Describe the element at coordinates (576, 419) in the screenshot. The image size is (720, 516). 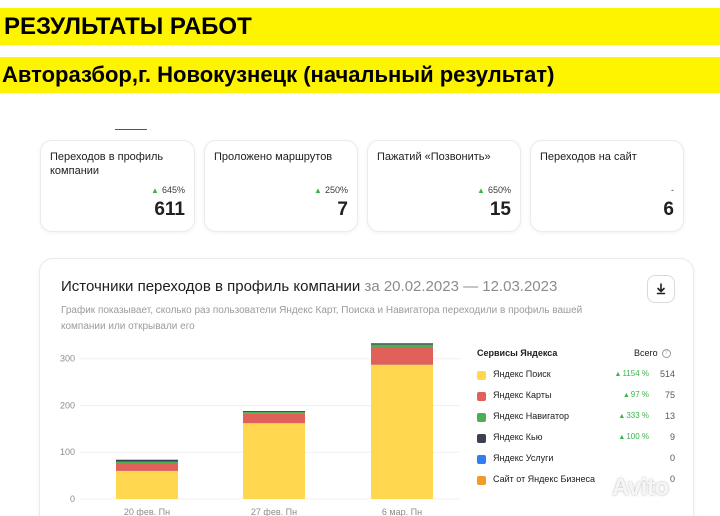
I see `legend-row: Яндекс Навигатор ▲333 % 13` at that location.